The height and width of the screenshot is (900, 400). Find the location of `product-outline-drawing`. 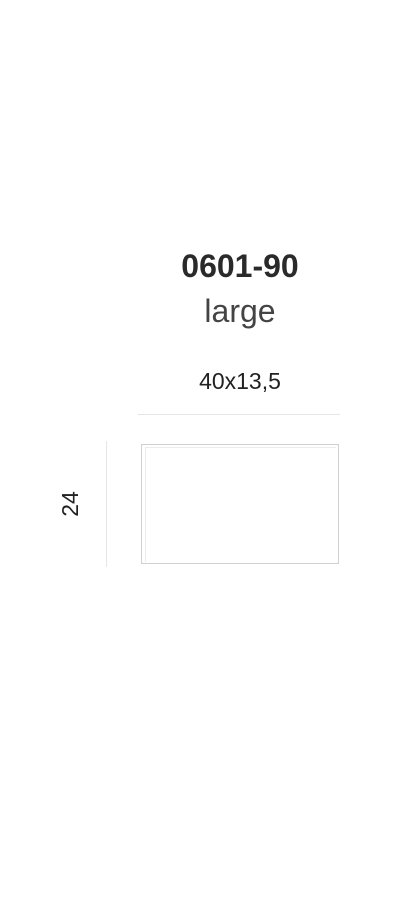

product-outline-drawing is located at coordinates (240, 504).